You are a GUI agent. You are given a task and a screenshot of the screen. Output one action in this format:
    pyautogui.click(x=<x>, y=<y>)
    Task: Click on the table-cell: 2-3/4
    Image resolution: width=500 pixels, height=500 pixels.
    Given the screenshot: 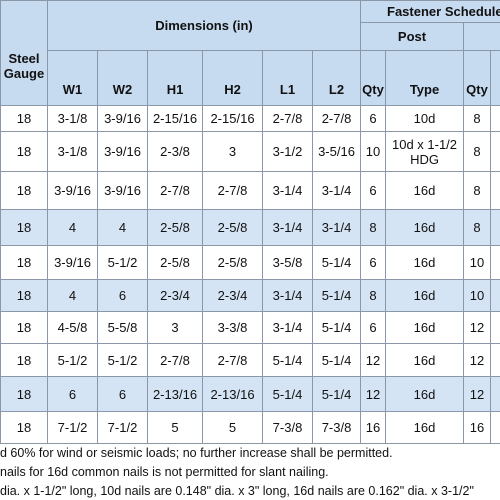 What is the action you would take?
    pyautogui.click(x=232, y=295)
    